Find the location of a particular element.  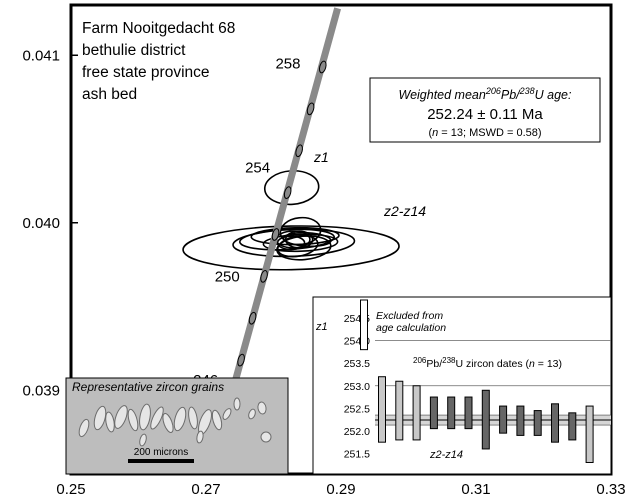

inset-y-tick-label-3: 253.0 is located at coordinates (357, 387).